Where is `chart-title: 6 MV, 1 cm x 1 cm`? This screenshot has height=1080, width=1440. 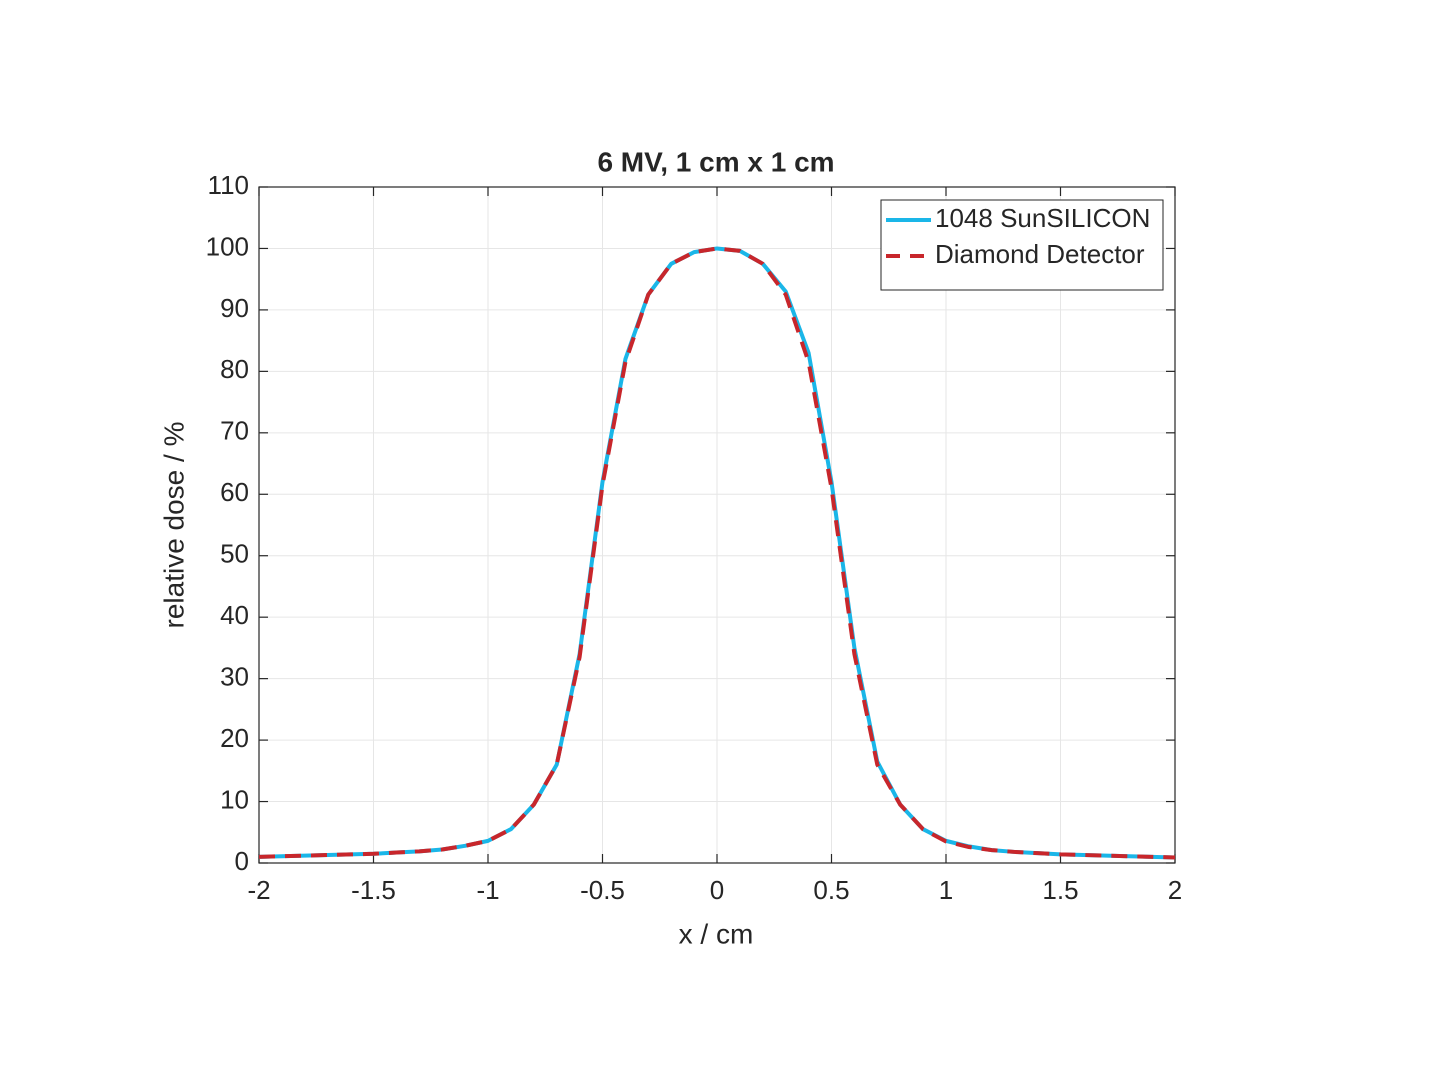 chart-title: 6 MV, 1 cm x 1 cm is located at coordinates (715, 161).